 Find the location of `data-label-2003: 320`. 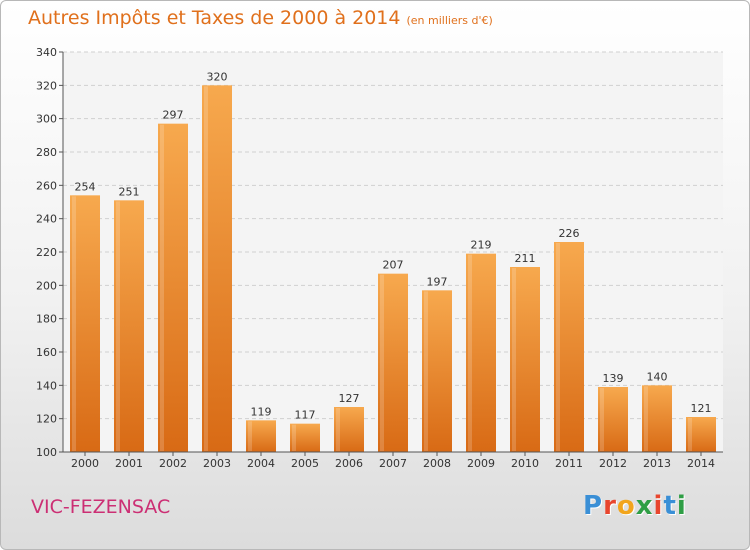

data-label-2003: 320 is located at coordinates (217, 76).